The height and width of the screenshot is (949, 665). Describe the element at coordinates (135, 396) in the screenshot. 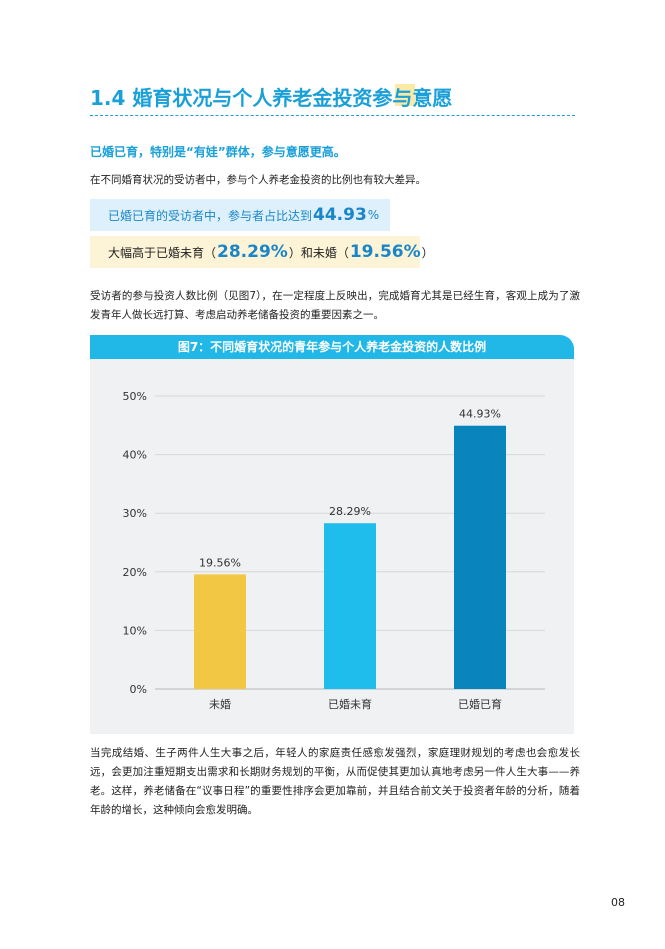

I see `y-tick-label: 50%` at that location.